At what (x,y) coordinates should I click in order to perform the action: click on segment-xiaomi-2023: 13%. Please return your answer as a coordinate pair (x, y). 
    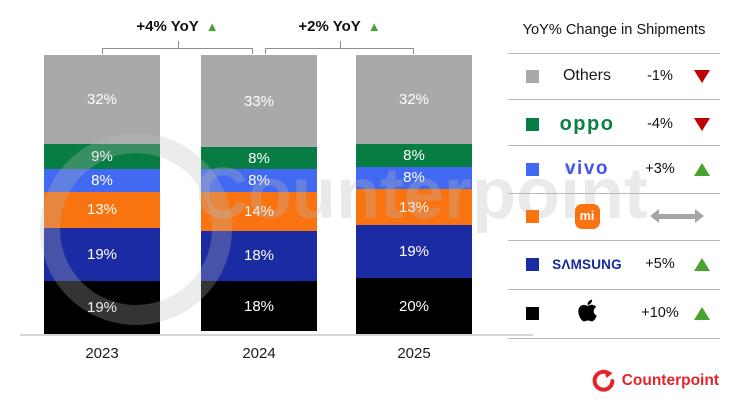
    Looking at the image, I should click on (102, 209).